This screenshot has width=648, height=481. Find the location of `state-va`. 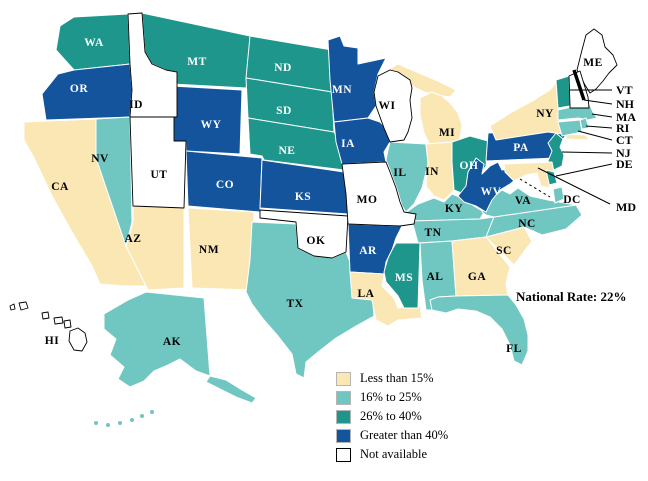

state-va is located at coordinates (529, 202).